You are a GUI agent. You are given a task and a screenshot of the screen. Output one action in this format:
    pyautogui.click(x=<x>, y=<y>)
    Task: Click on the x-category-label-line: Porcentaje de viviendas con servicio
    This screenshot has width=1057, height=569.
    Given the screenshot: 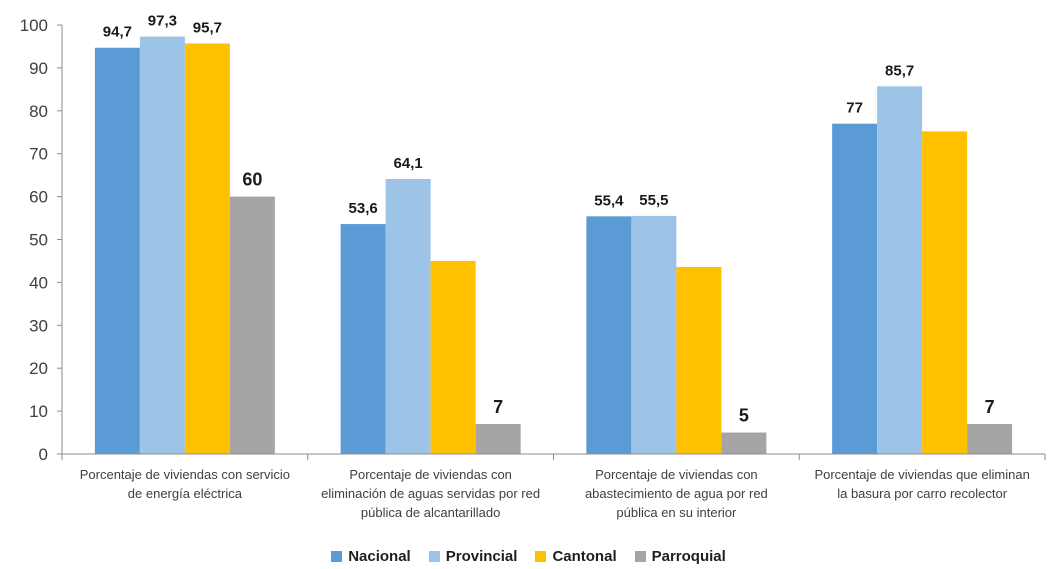 What is the action you would take?
    pyautogui.click(x=185, y=474)
    